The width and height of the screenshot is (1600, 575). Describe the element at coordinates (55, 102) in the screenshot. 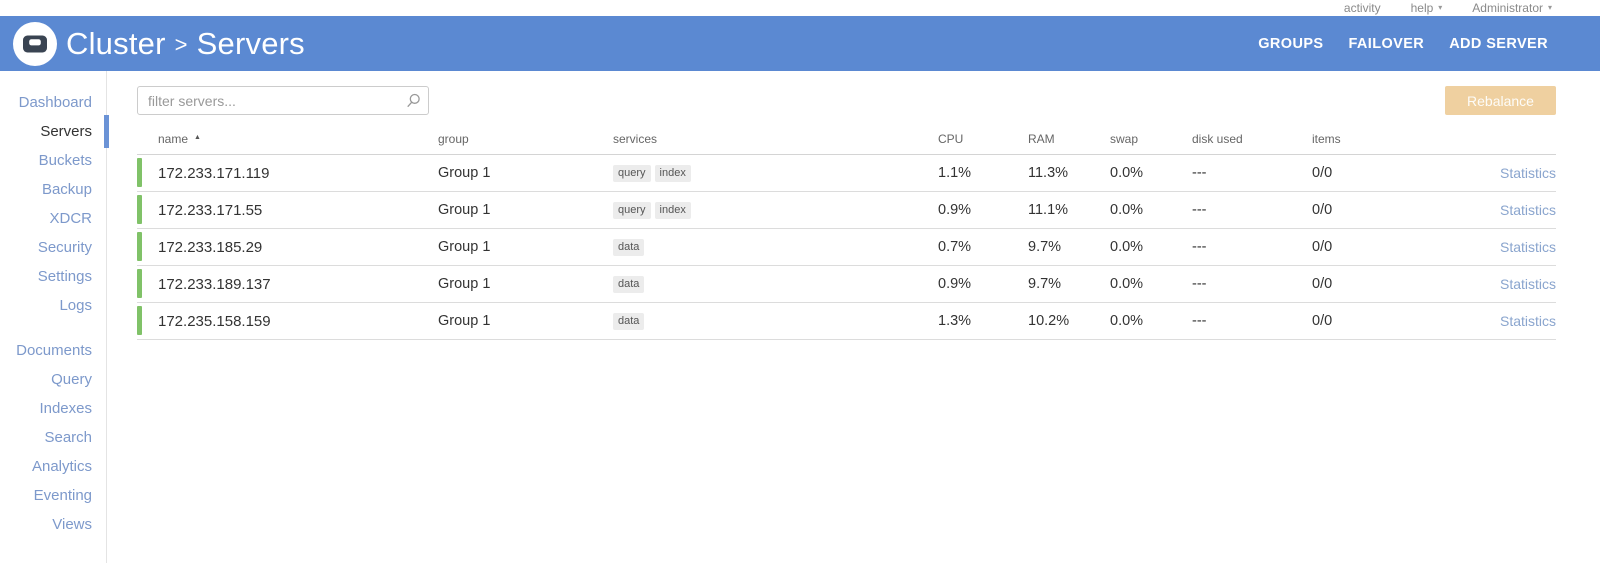

I see `sidebar-item-dashboard: Dashboard` at that location.